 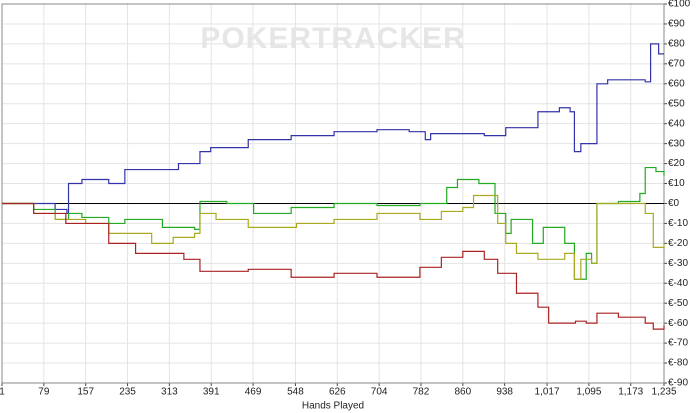 What do you see at coordinates (85, 392) in the screenshot?
I see `x-tick-label: 157` at bounding box center [85, 392].